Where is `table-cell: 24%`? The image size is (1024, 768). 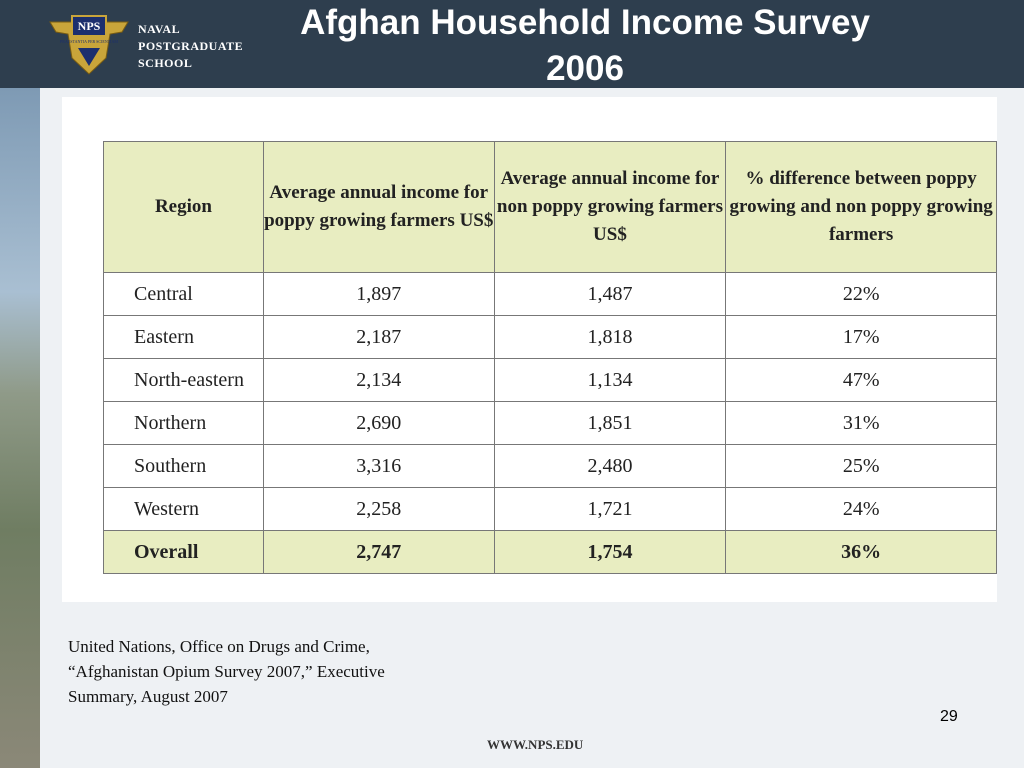
table-cell: 24% is located at coordinates (861, 509).